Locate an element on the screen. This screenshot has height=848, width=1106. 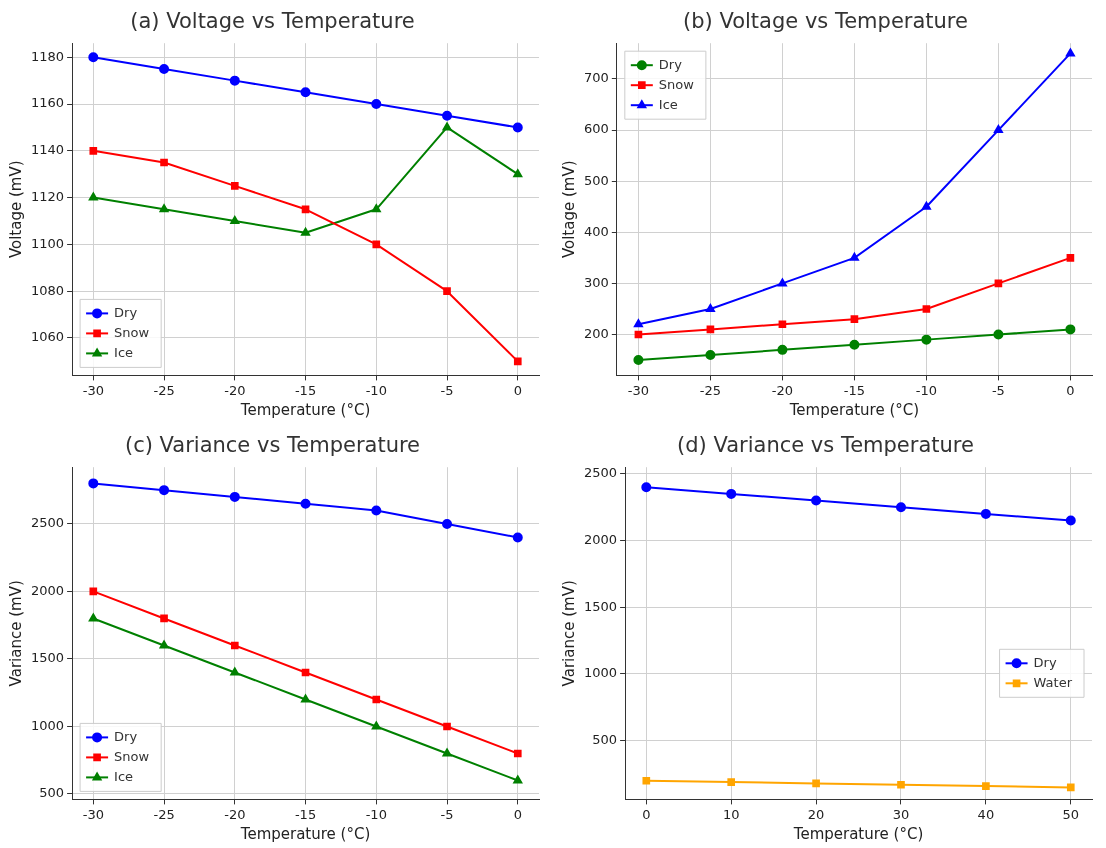
y-tick-label: 700 is located at coordinates (596, 78).